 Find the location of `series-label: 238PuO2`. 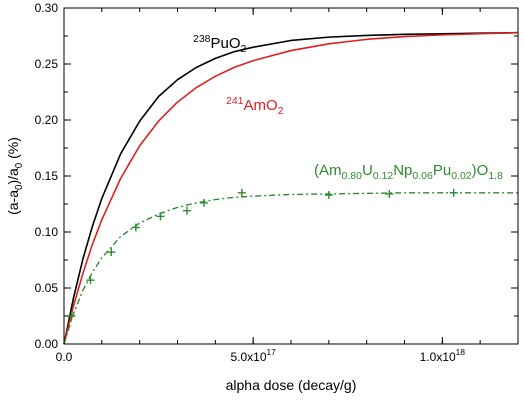

series-label: 238PuO2 is located at coordinates (220, 44).